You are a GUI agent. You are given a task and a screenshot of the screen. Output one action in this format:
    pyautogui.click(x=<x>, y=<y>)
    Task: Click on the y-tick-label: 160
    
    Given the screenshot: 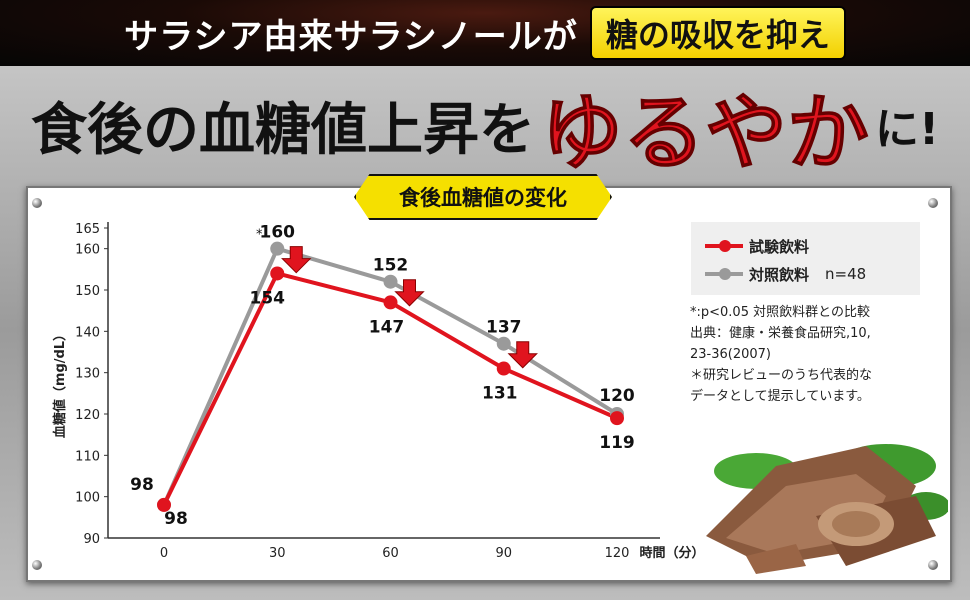 What is the action you would take?
    pyautogui.click(x=87, y=250)
    